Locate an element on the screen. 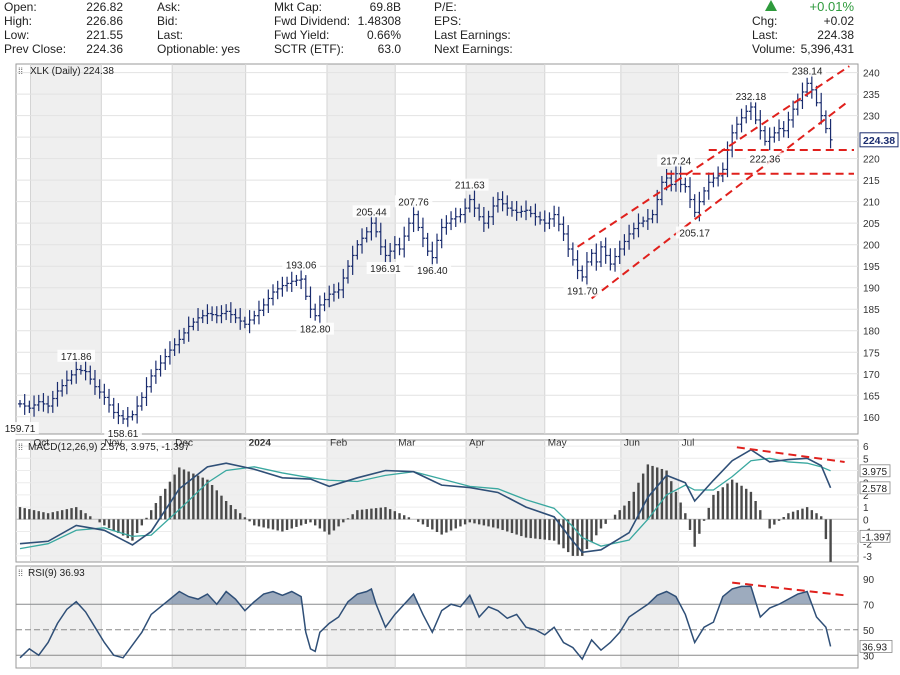 The height and width of the screenshot is (675, 900). month-tick-label: Feb is located at coordinates (339, 443).